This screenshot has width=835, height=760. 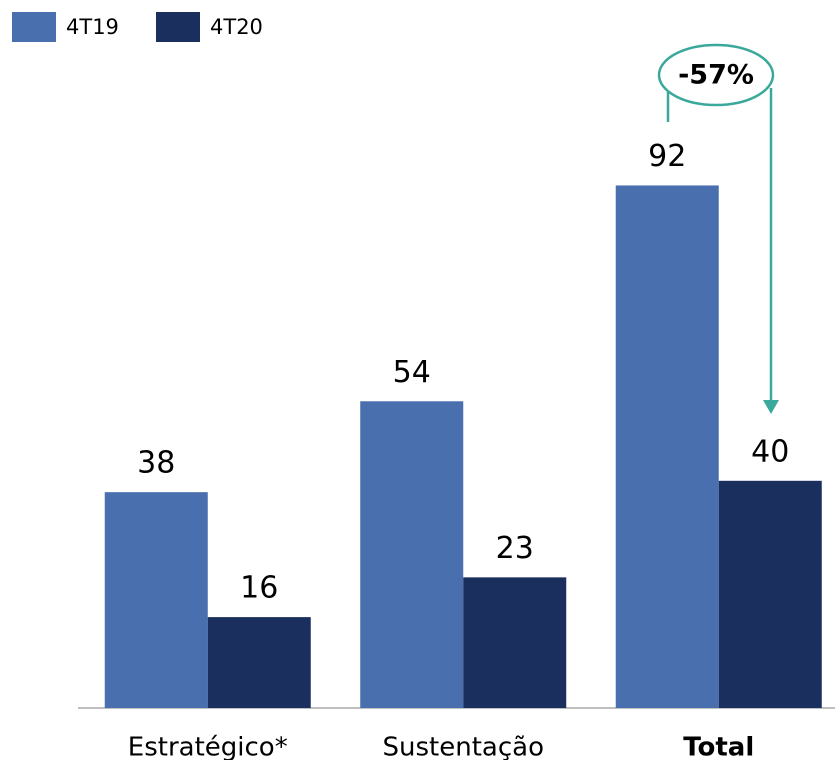 I want to click on annotation: -57%, so click(x=716, y=75).